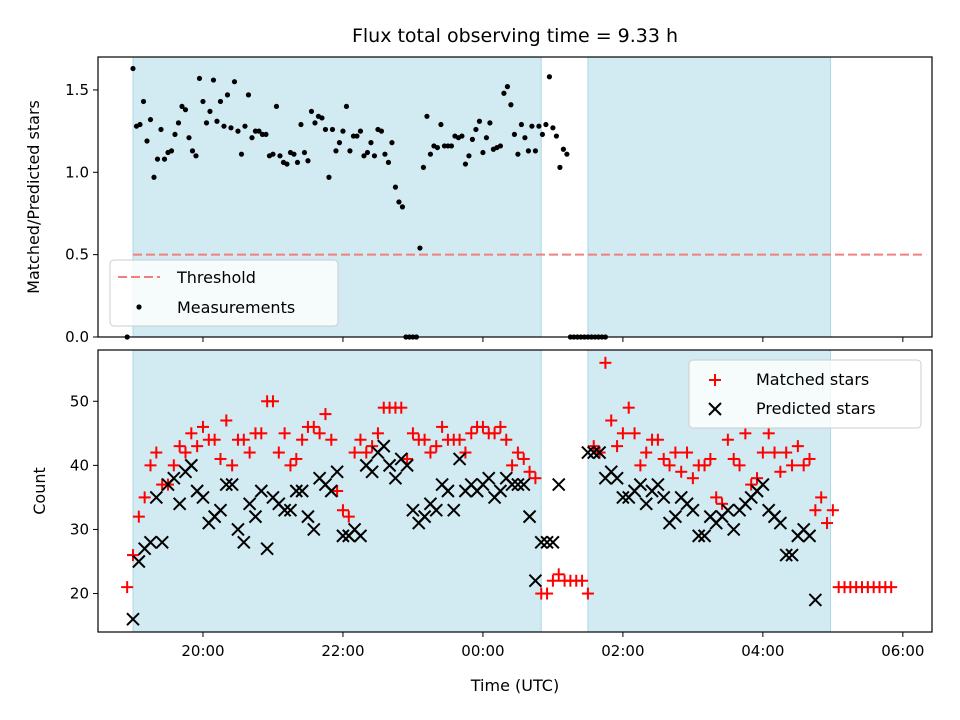 The image size is (960, 720). What do you see at coordinates (236, 307) in the screenshot?
I see `legend-measurements-label: Measurements` at bounding box center [236, 307].